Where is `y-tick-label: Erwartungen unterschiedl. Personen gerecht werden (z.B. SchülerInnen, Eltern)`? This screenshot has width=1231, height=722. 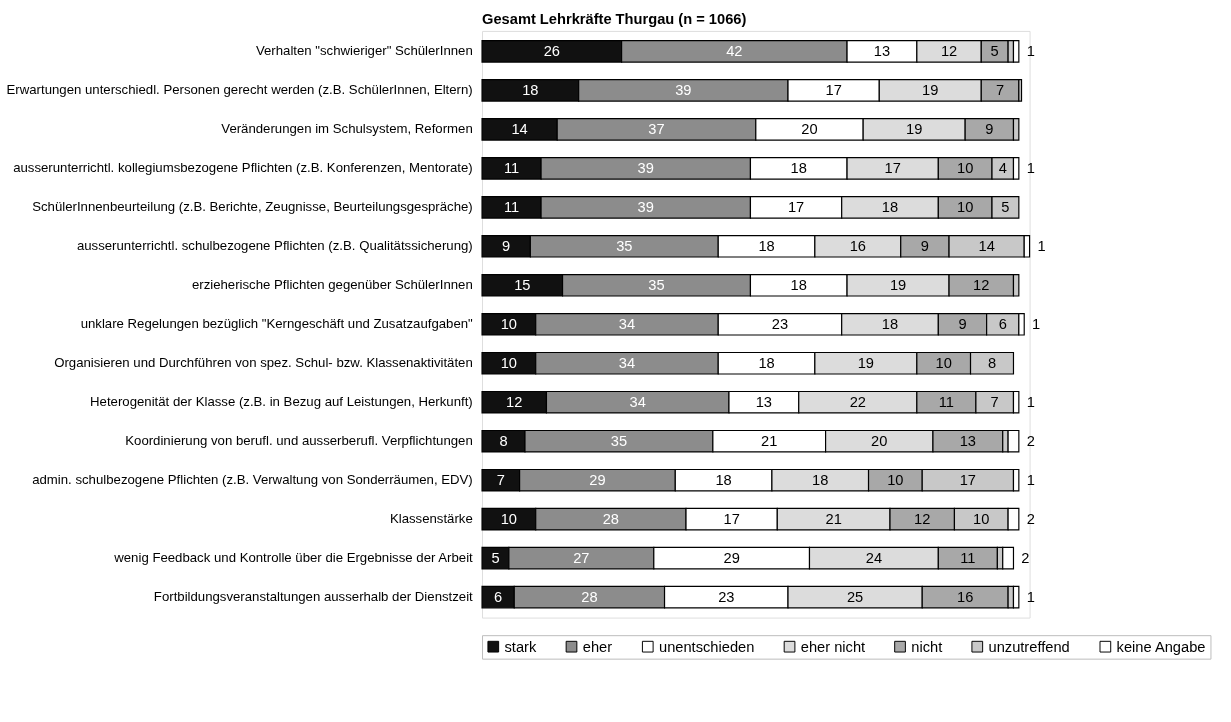
y-tick-label: Erwartungen unterschiedl. Personen gerecht werden (z.B. SchülerInnen, Eltern) is located at coordinates (239, 90).